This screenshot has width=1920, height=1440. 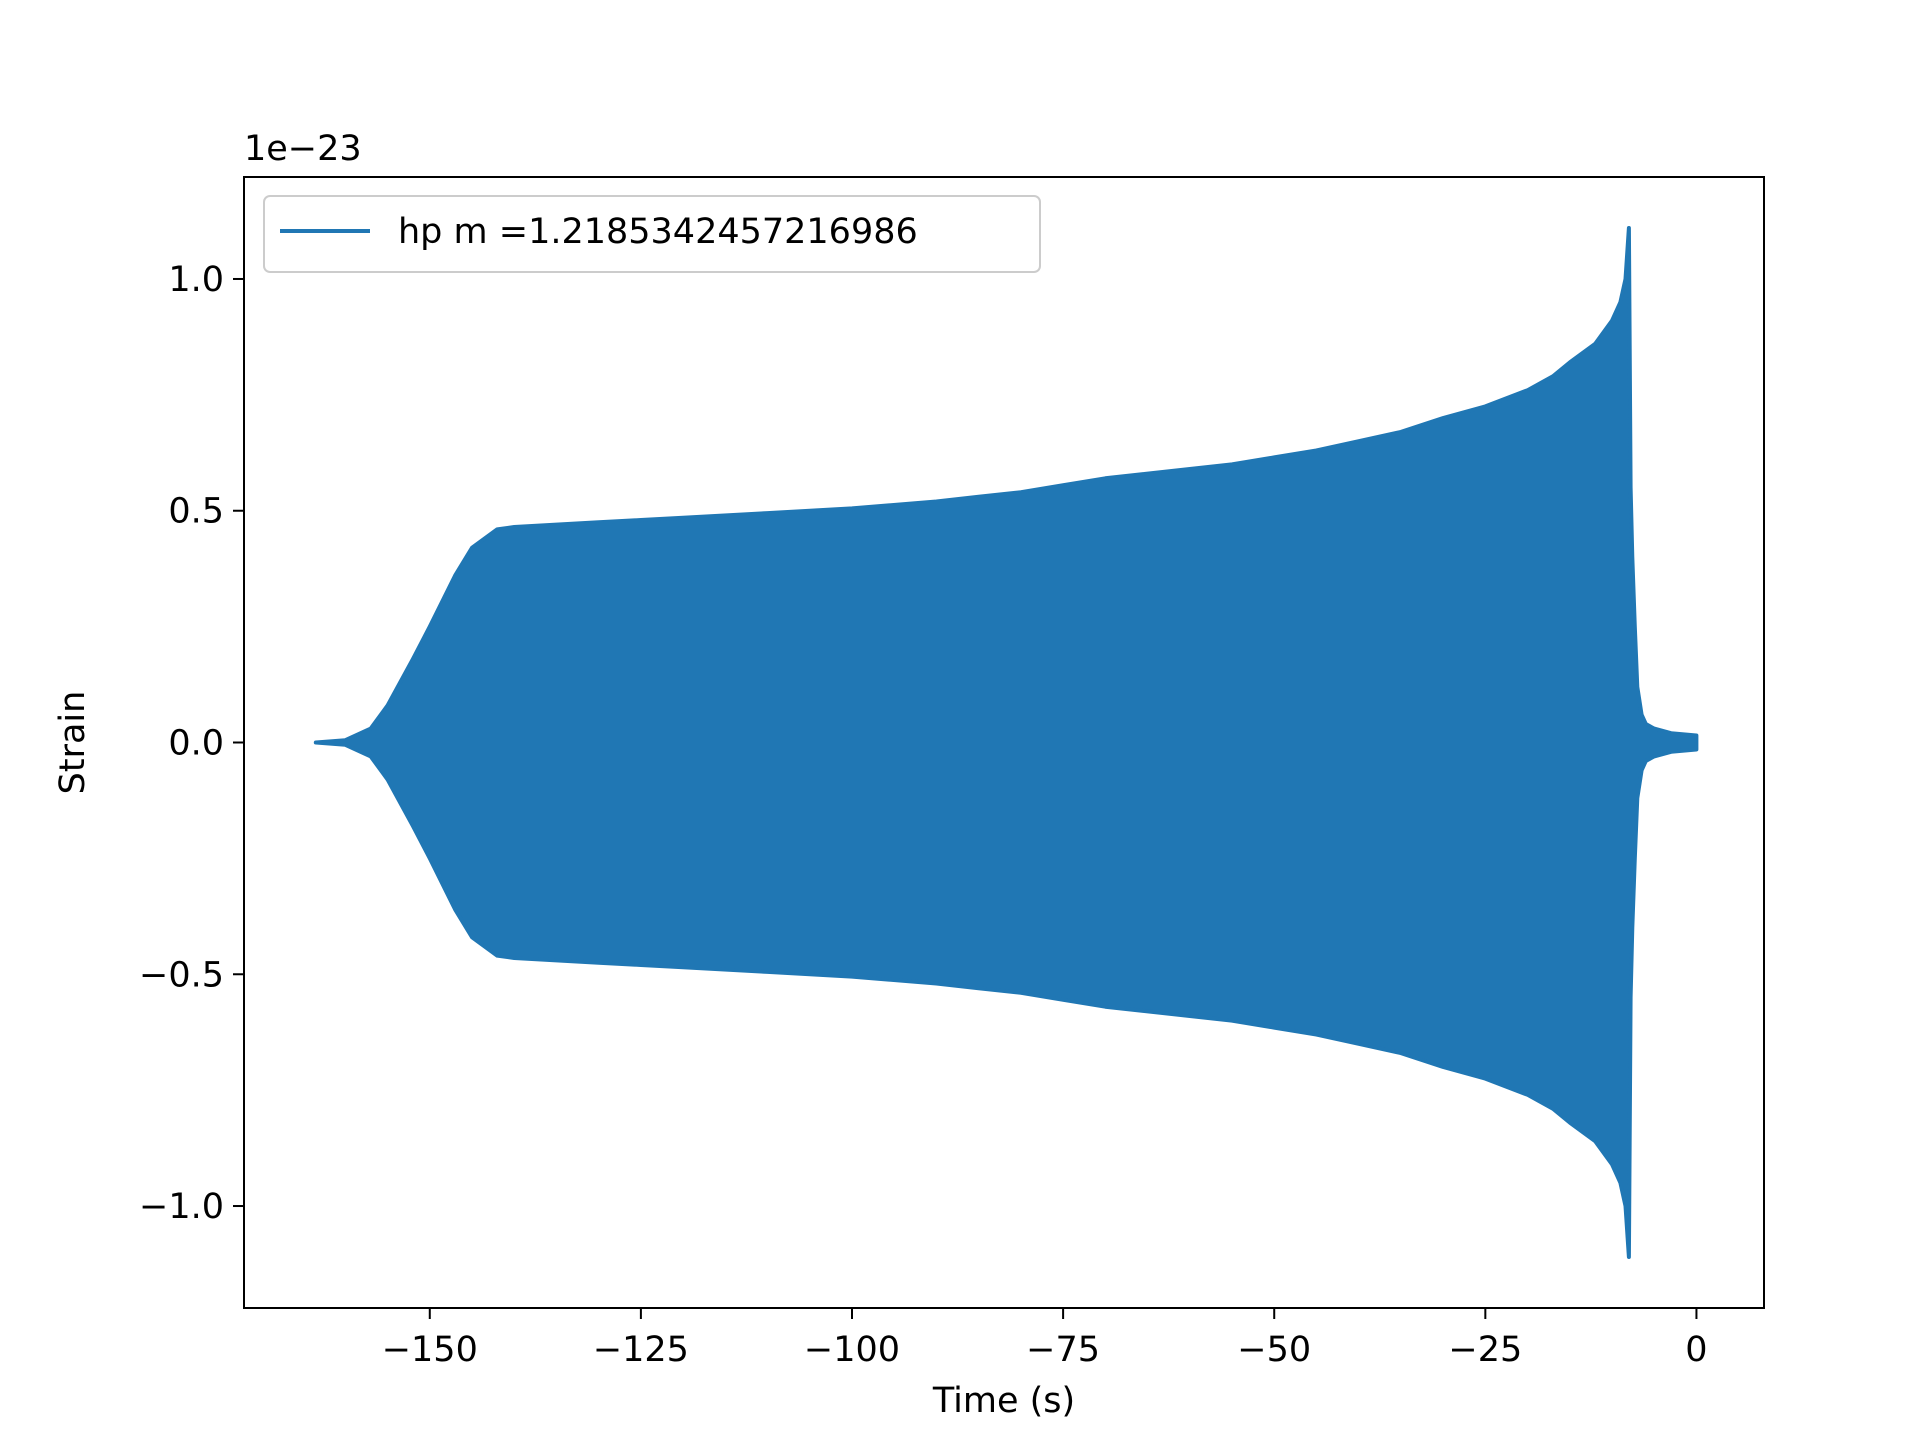 I want to click on y-axis-ticks: 1.0 0.5 0.0 −0.5 −1.0, so click(x=191, y=743).